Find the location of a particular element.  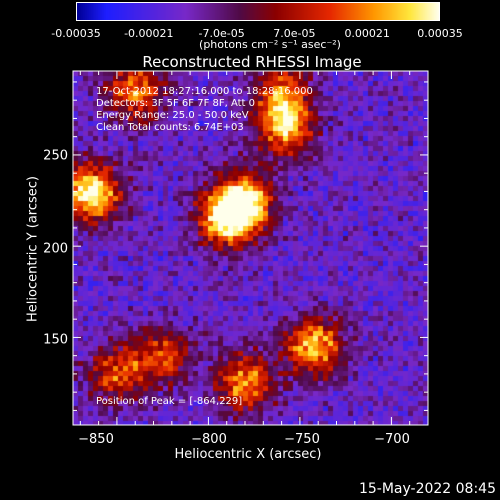

colorbar-tick-label: -0.00035 is located at coordinates (76, 33).